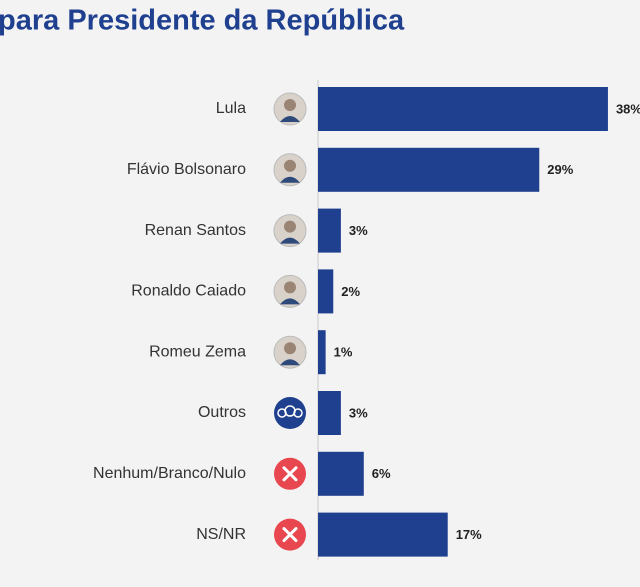 The width and height of the screenshot is (640, 587). Describe the element at coordinates (195, 230) in the screenshot. I see `category-label: Renan Santos` at that location.